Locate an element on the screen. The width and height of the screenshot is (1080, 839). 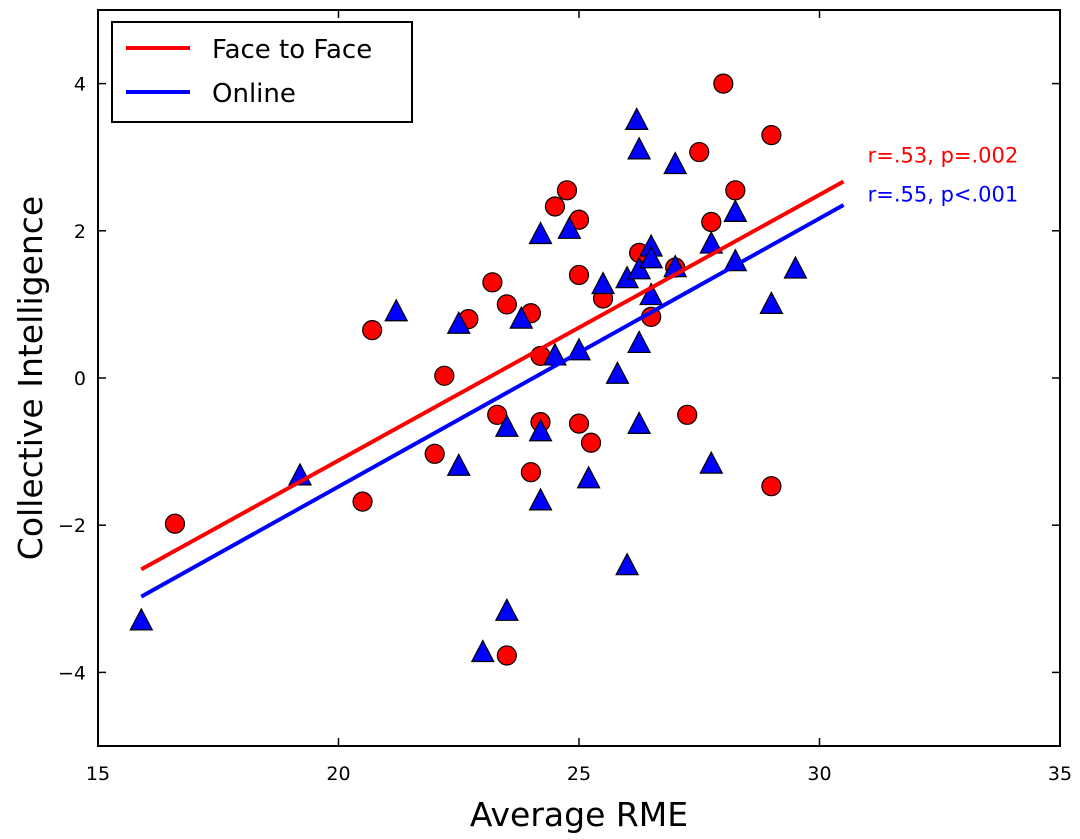
x-tick-label: 20 is located at coordinates (338, 774).